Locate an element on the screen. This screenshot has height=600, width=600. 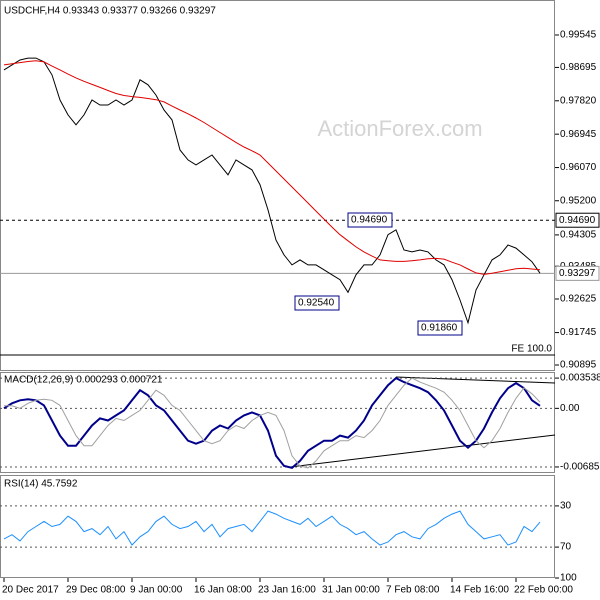
y-tick-label: 0.003538 is located at coordinates (580, 378).